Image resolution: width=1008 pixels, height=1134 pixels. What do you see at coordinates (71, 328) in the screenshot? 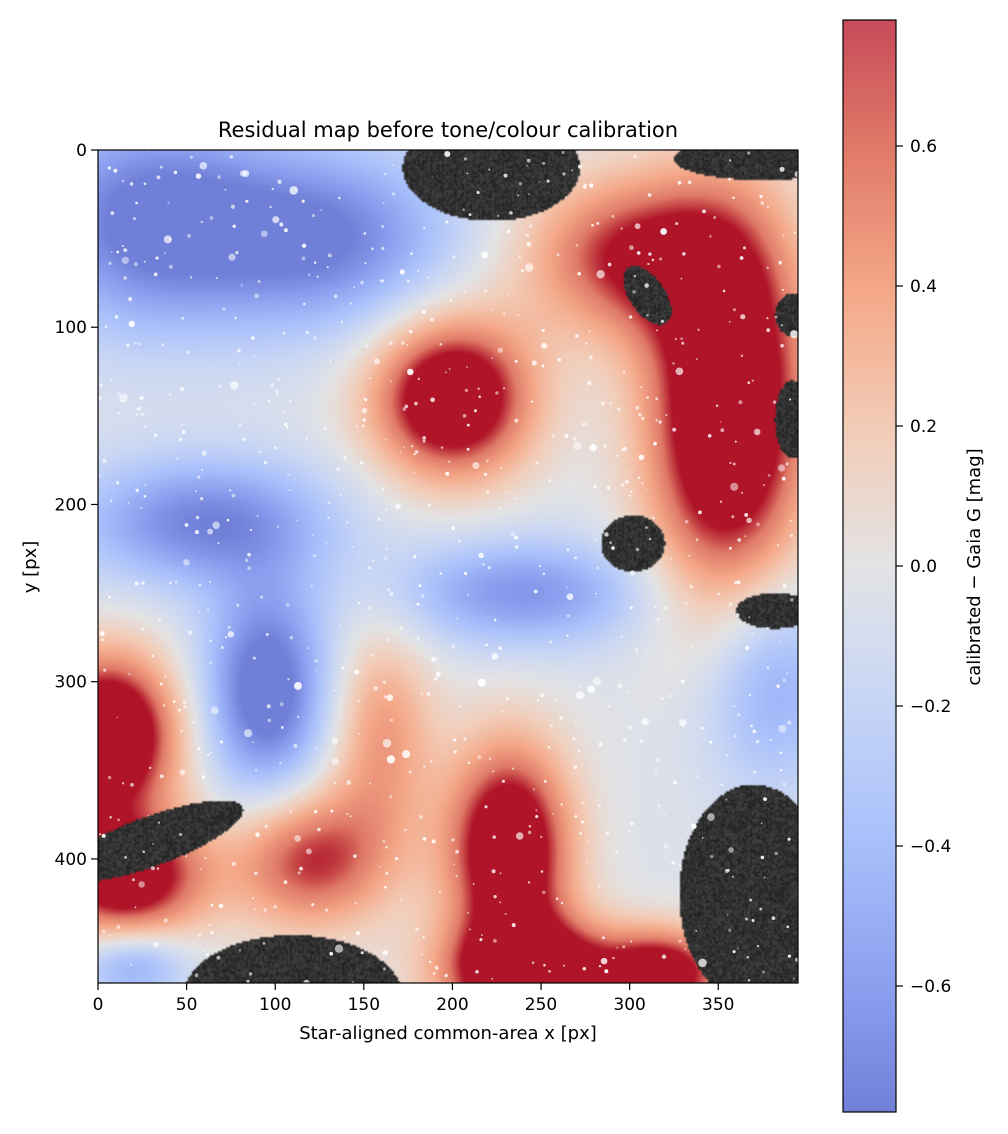
I see `y-tick-label: 100` at bounding box center [71, 328].